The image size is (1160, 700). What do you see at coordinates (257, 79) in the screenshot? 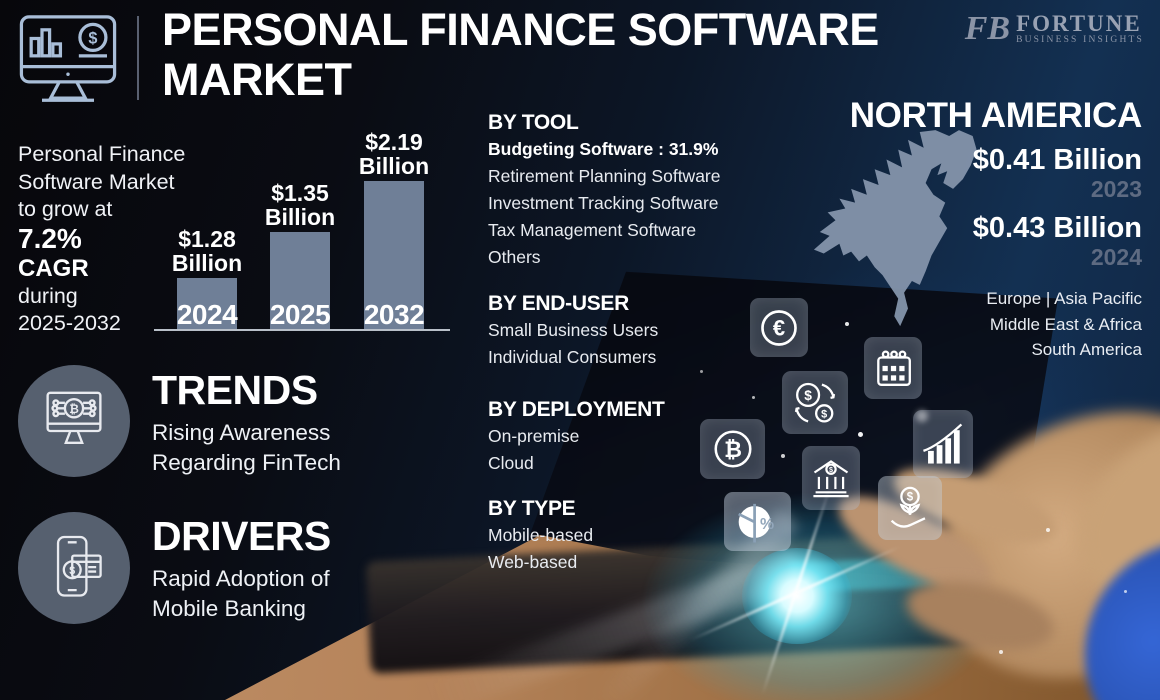
I see `page-title-line2: MARKET` at bounding box center [257, 79].